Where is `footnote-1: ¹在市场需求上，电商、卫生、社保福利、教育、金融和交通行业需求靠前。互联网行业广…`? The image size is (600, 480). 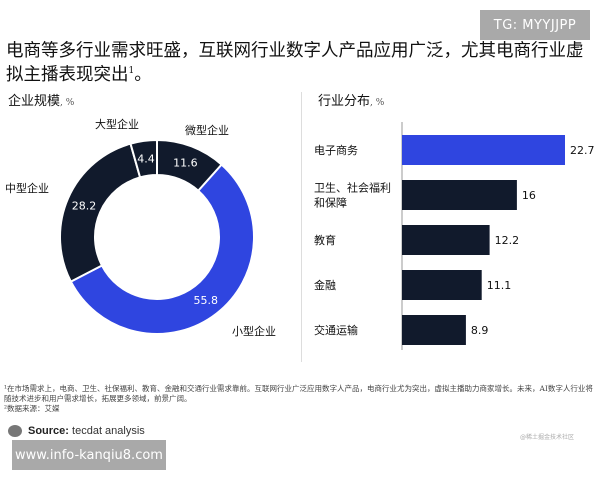
footnote-1: ¹在市场需求上，电商、卫生、社保福利、教育、金融和交通行业需求靠前。互联网行业广… is located at coordinates (298, 393).